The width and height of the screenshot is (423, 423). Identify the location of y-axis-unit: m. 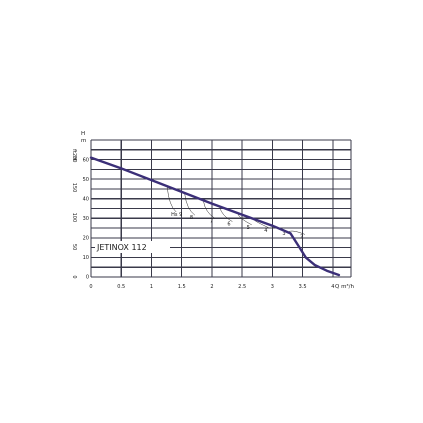
(83, 141).